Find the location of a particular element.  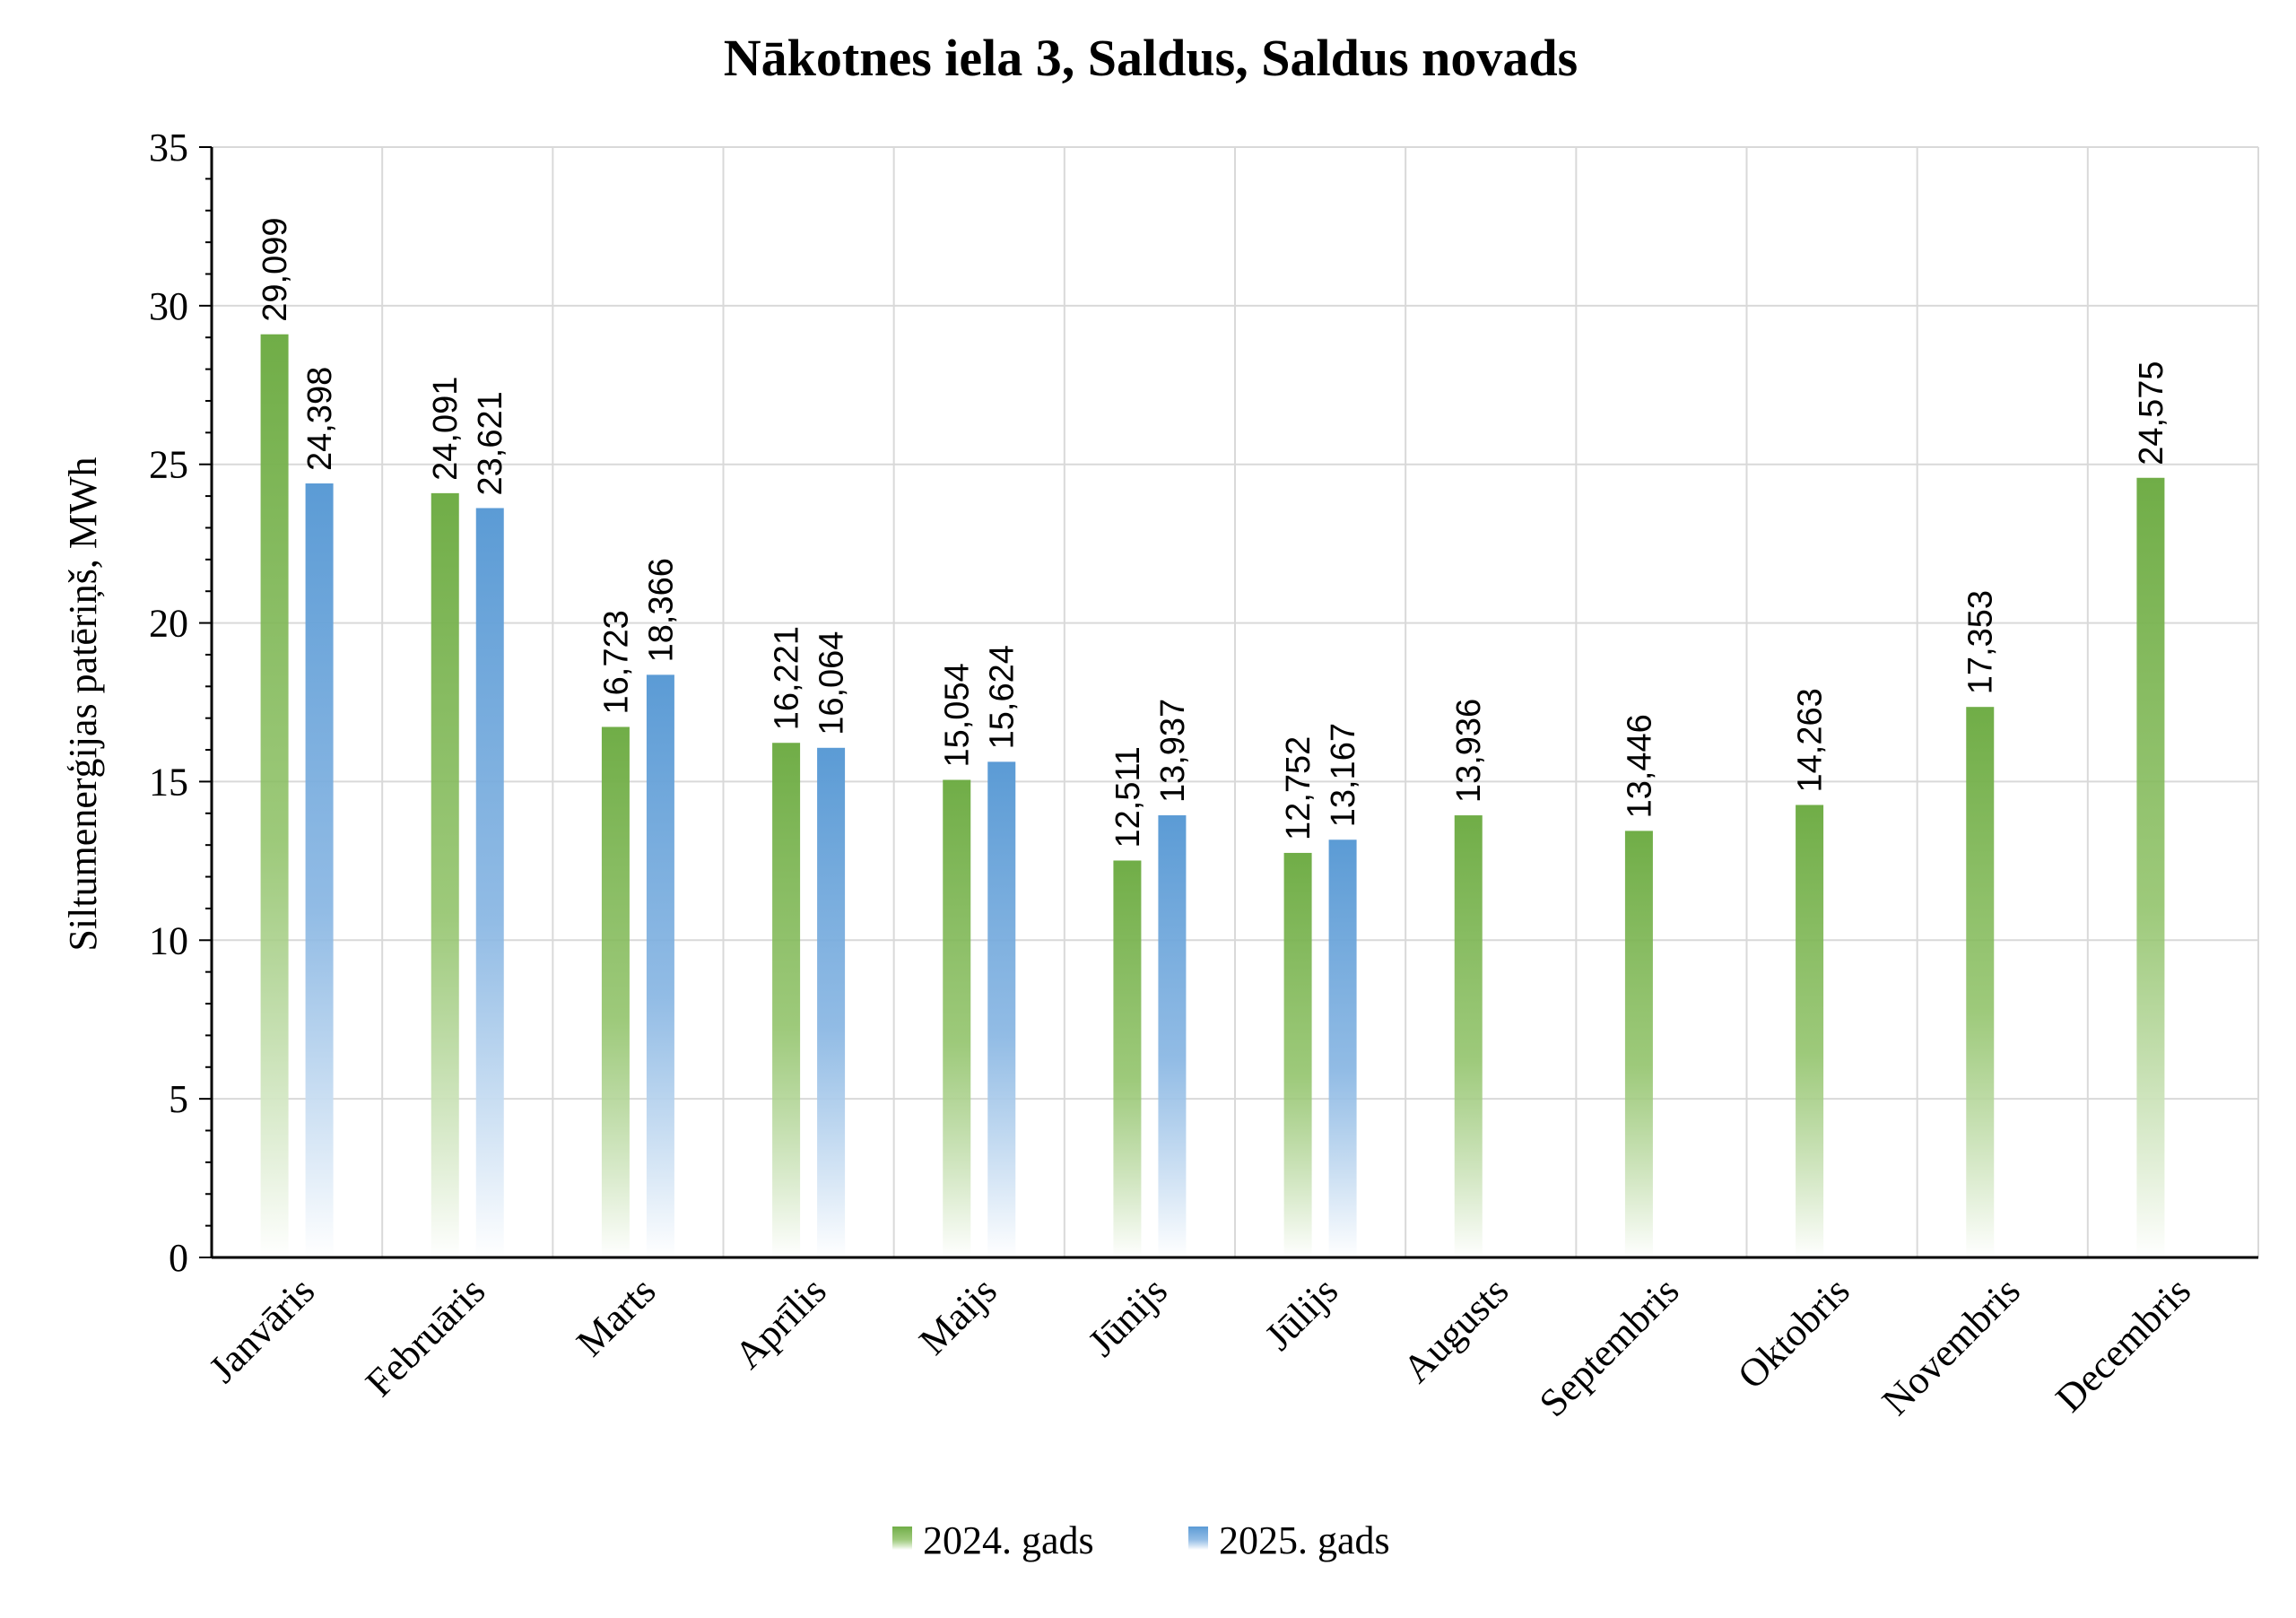

data-label: 12,511 is located at coordinates (1128, 797).